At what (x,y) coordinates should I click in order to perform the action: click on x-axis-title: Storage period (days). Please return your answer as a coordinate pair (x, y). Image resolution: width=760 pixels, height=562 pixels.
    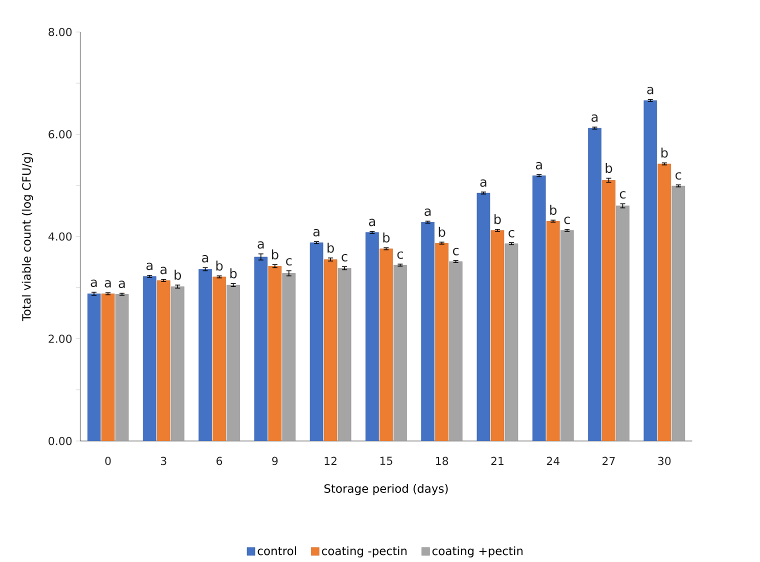
    Looking at the image, I should click on (386, 490).